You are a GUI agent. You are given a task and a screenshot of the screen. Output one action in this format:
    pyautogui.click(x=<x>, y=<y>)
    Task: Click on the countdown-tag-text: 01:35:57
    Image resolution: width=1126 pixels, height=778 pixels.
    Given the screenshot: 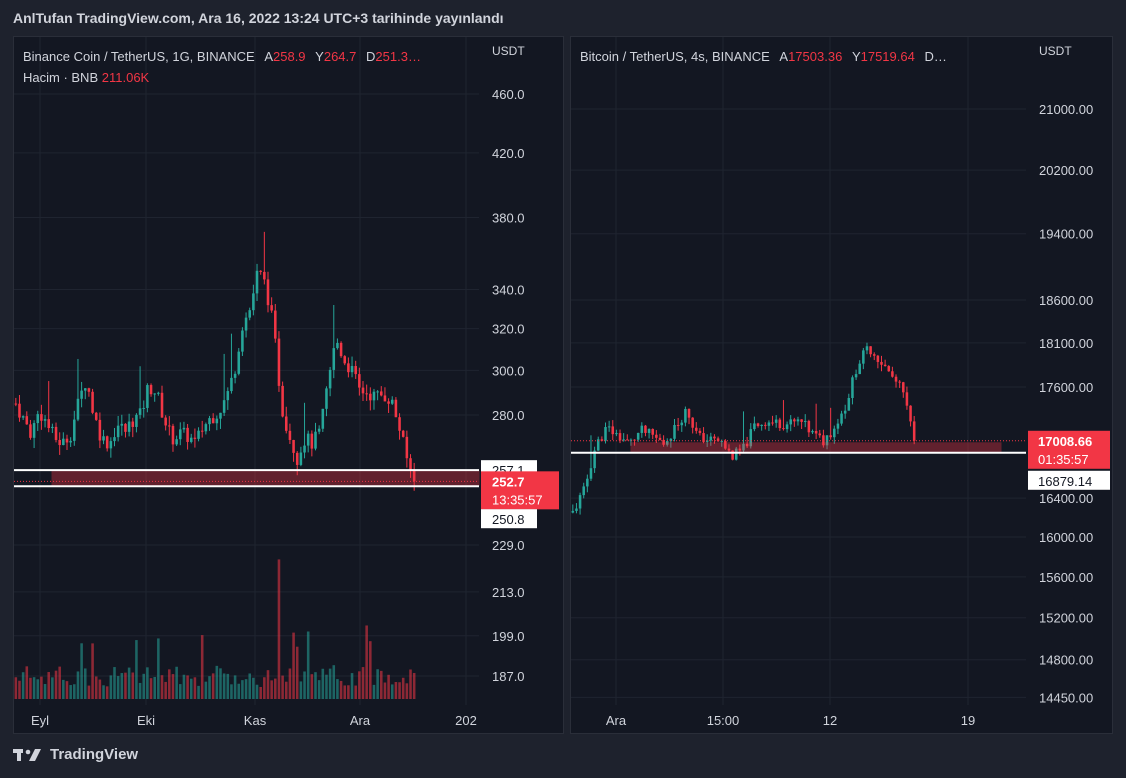 What is the action you would take?
    pyautogui.click(x=1063, y=459)
    